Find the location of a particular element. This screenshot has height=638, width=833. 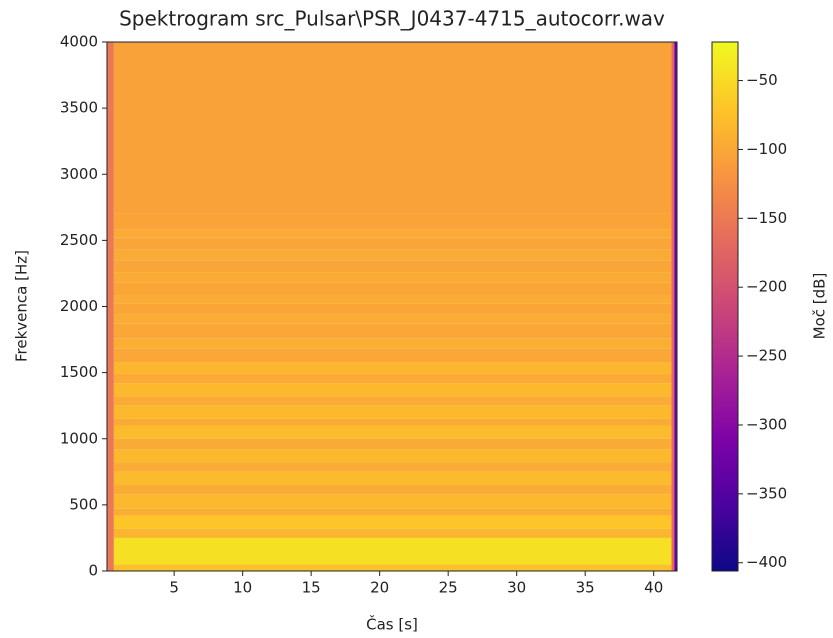

colorbar-tick-label: −100 is located at coordinates (766, 149).